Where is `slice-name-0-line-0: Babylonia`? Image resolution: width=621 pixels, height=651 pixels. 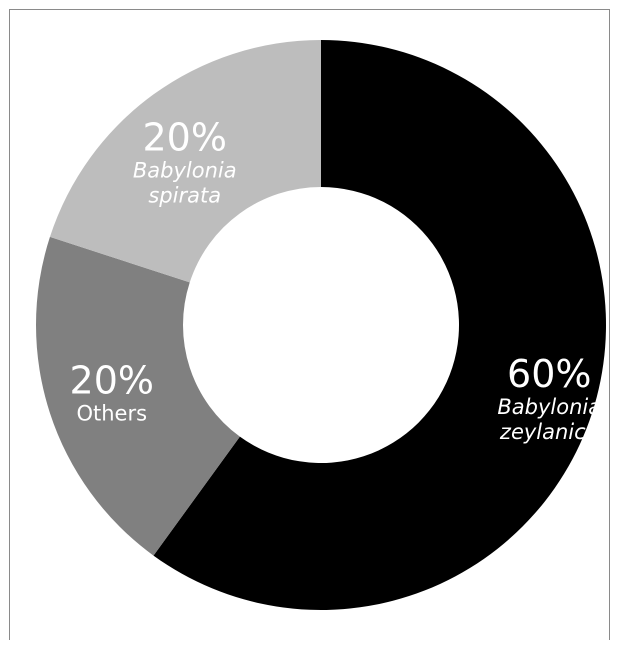
slice-name-0-line-0: Babylonia is located at coordinates (549, 407).